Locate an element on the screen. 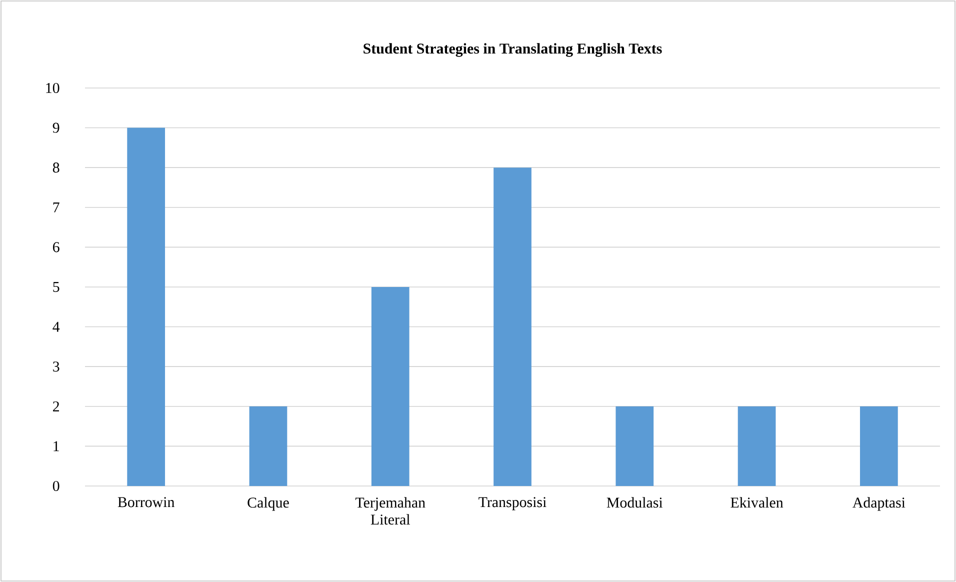 The image size is (956, 582). y-tick-label: 5 is located at coordinates (56, 287).